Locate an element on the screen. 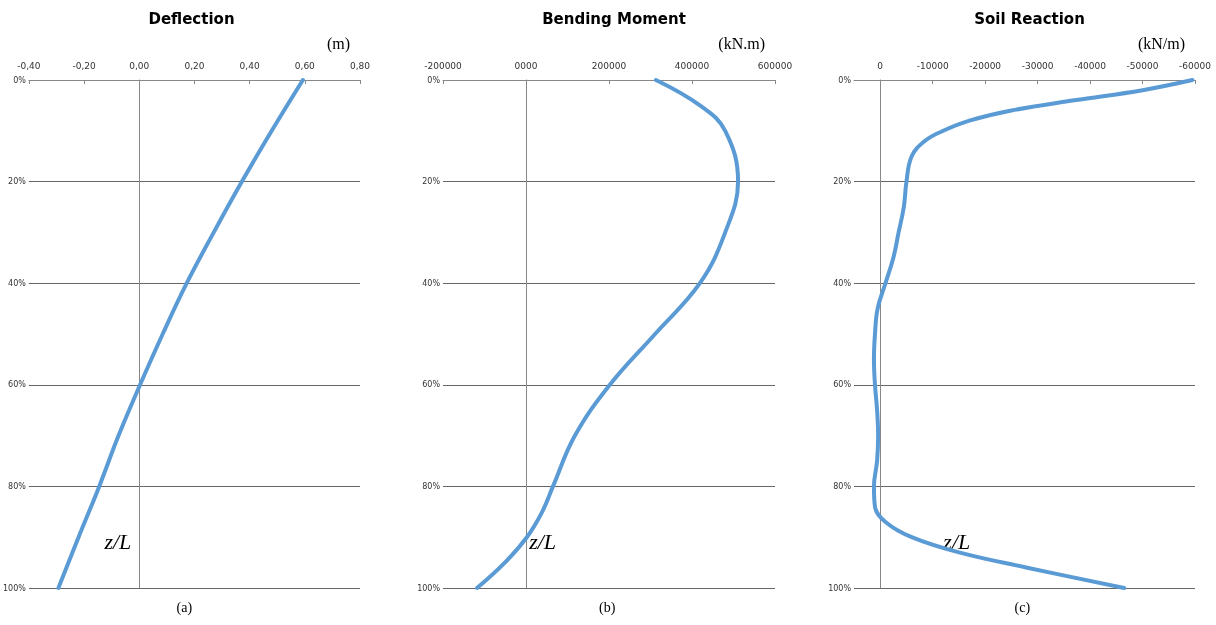 This screenshot has width=1216, height=625. chart-title: Deflection is located at coordinates (191, 18).